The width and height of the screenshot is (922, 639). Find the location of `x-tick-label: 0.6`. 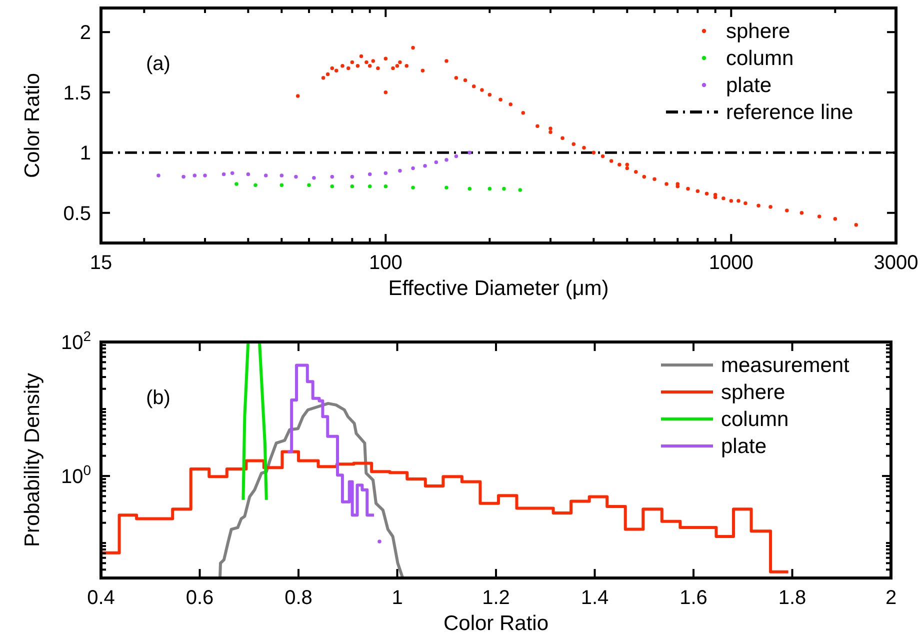

x-tick-label: 0.6 is located at coordinates (200, 598).